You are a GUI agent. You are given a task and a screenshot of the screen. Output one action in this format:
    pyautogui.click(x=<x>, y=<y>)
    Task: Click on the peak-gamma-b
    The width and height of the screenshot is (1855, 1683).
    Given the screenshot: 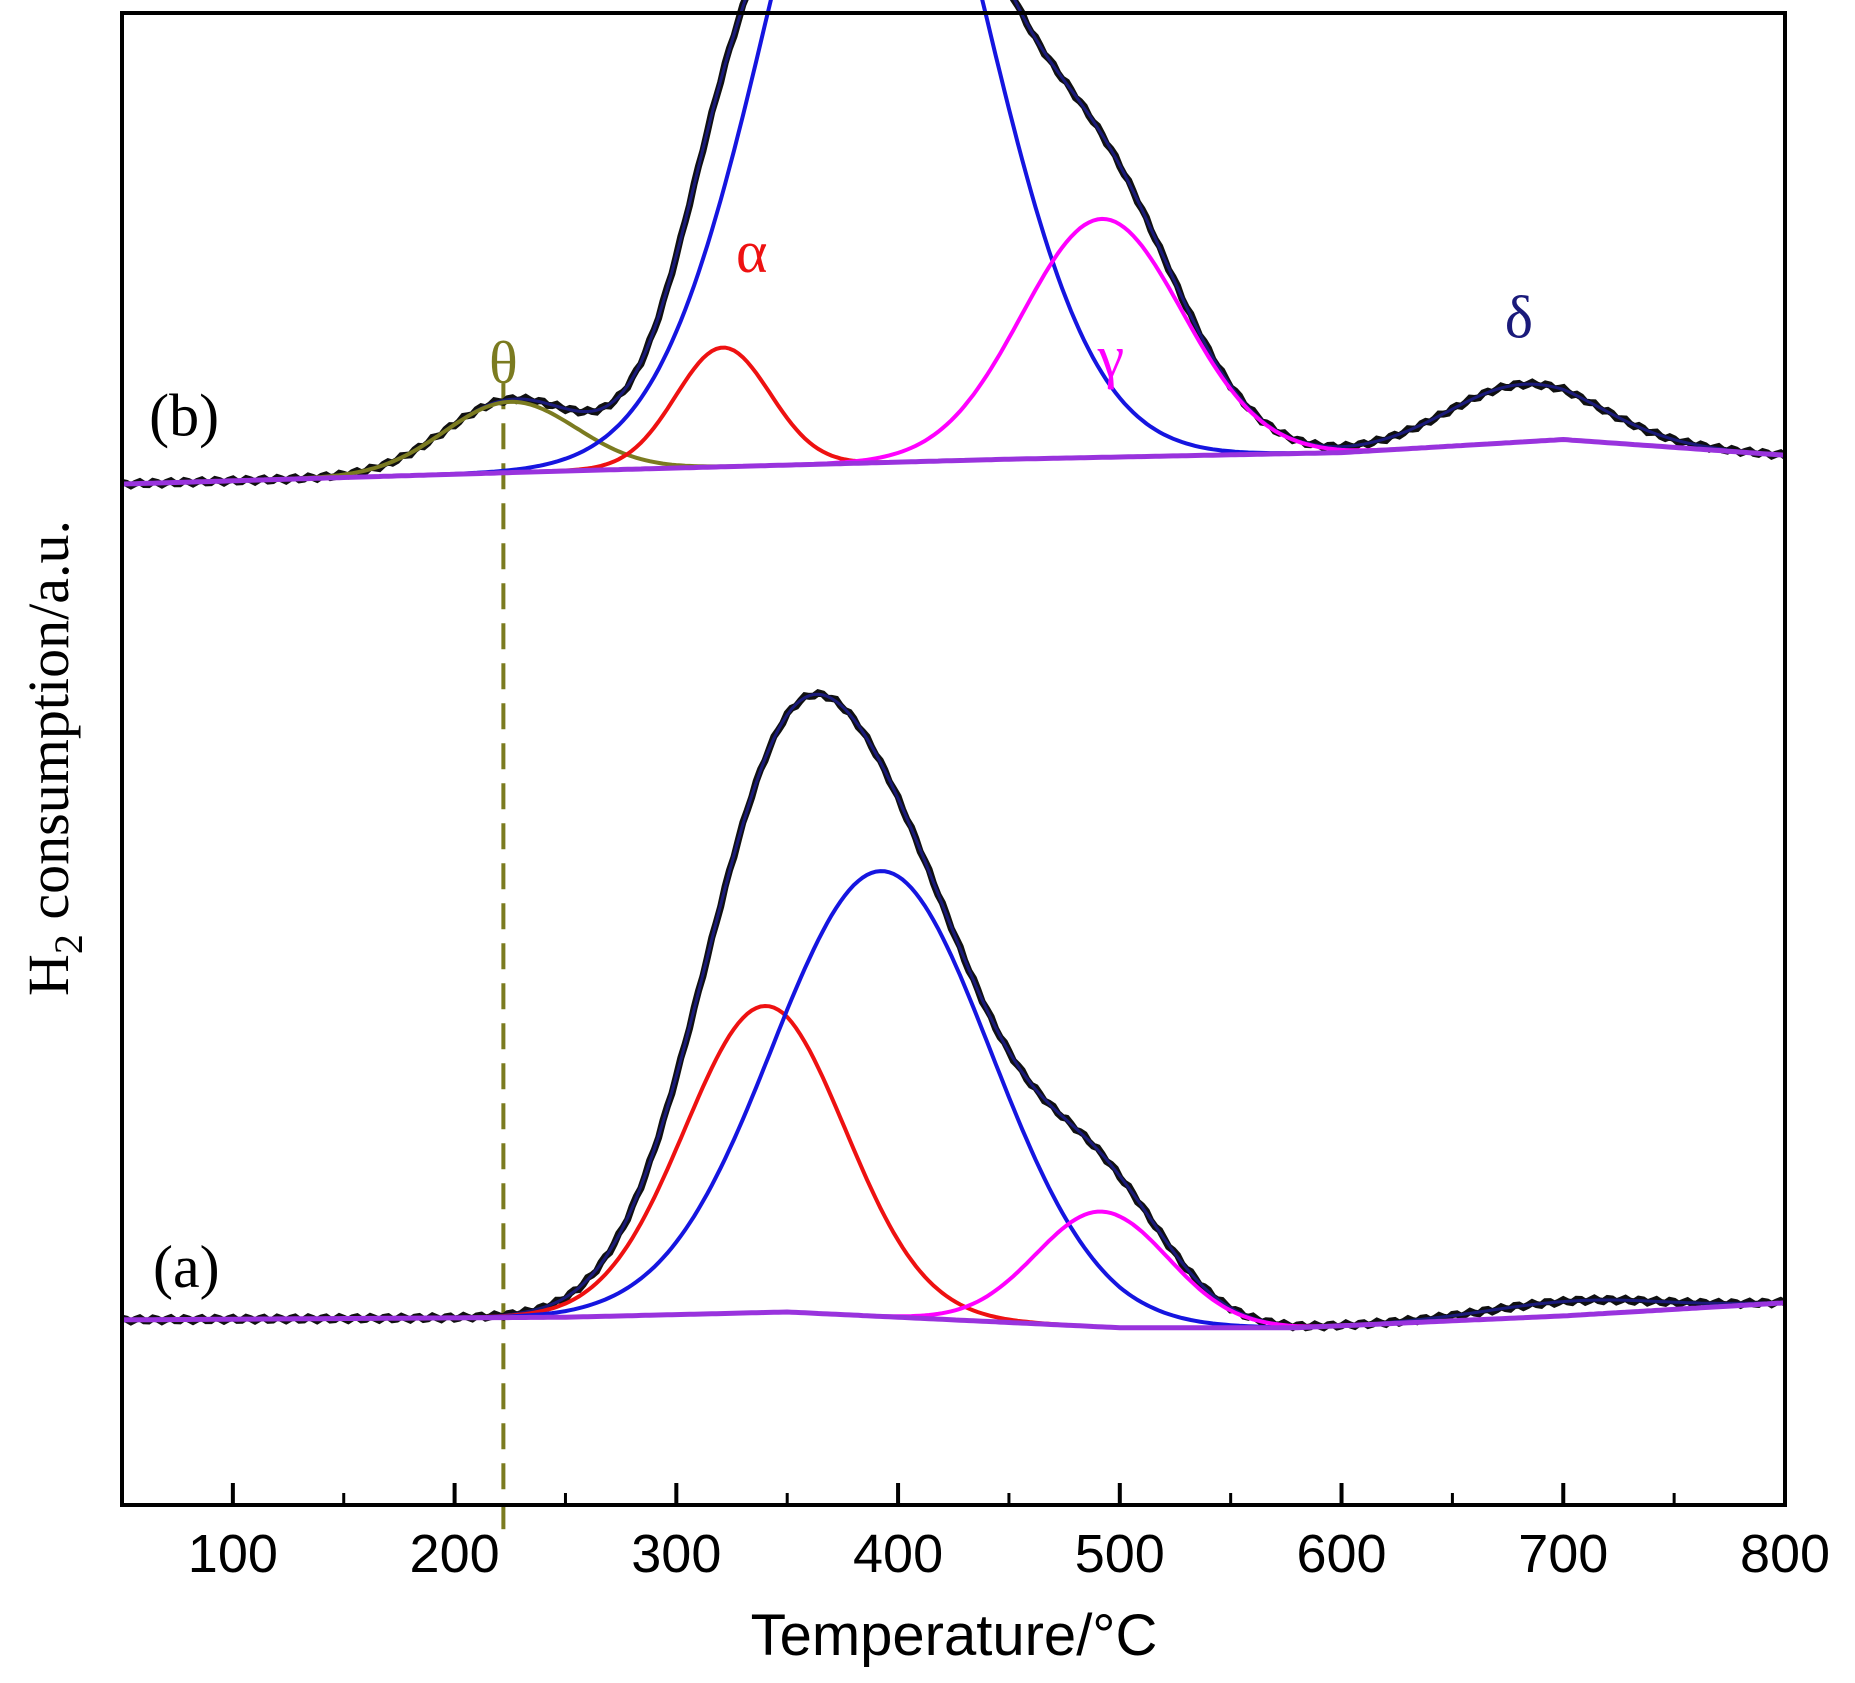 What is the action you would take?
    pyautogui.click(x=953, y=351)
    